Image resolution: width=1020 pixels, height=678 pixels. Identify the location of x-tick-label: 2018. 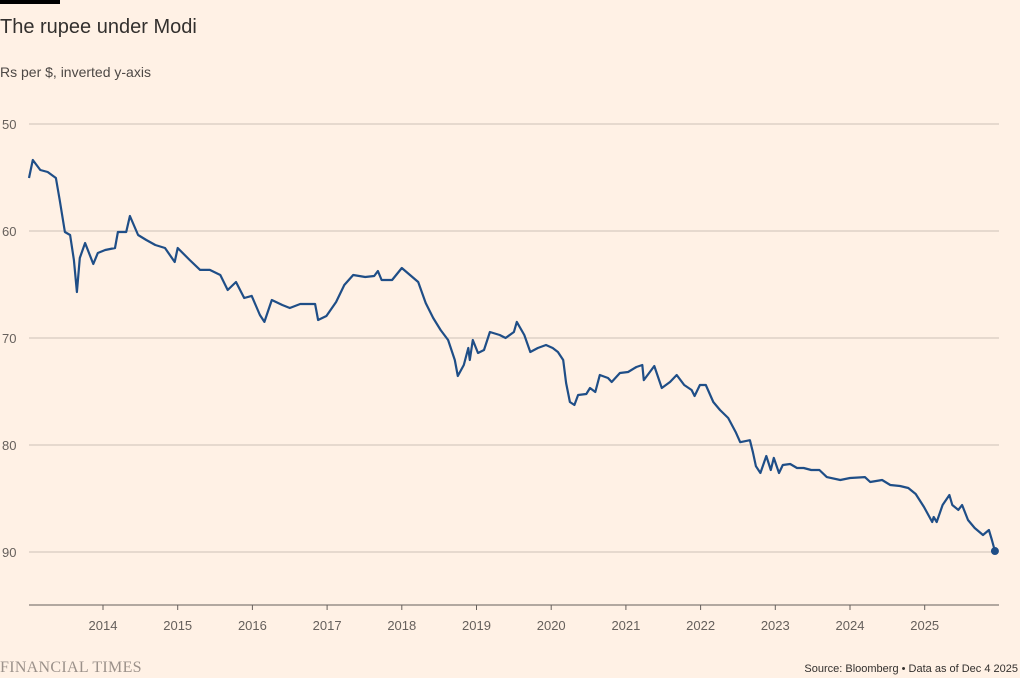
(401, 625).